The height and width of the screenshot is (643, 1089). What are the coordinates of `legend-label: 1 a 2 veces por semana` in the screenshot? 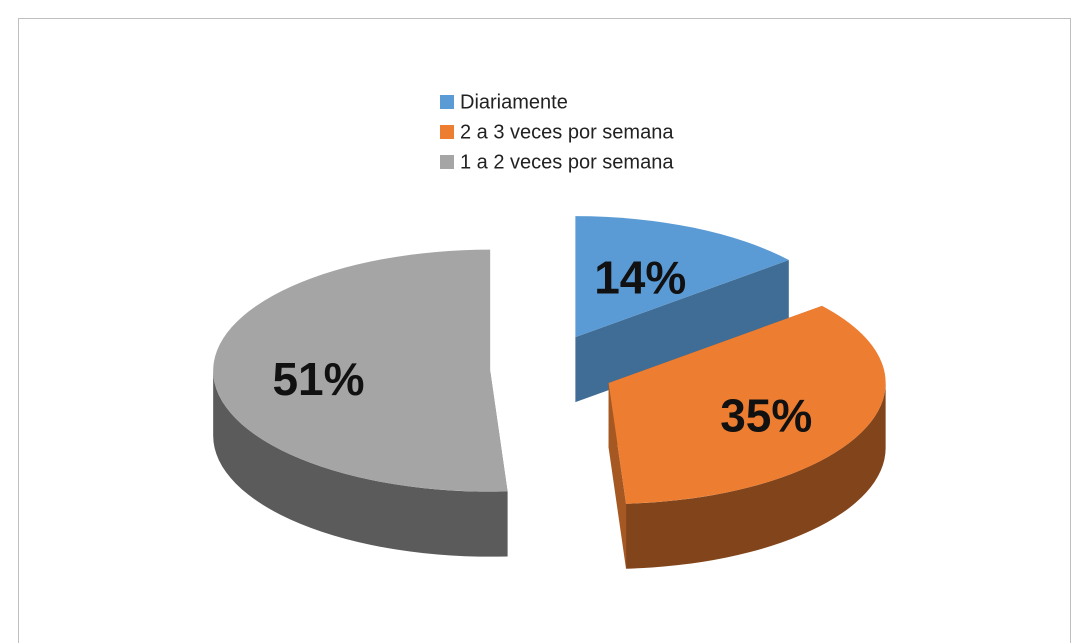 It's located at (567, 162).